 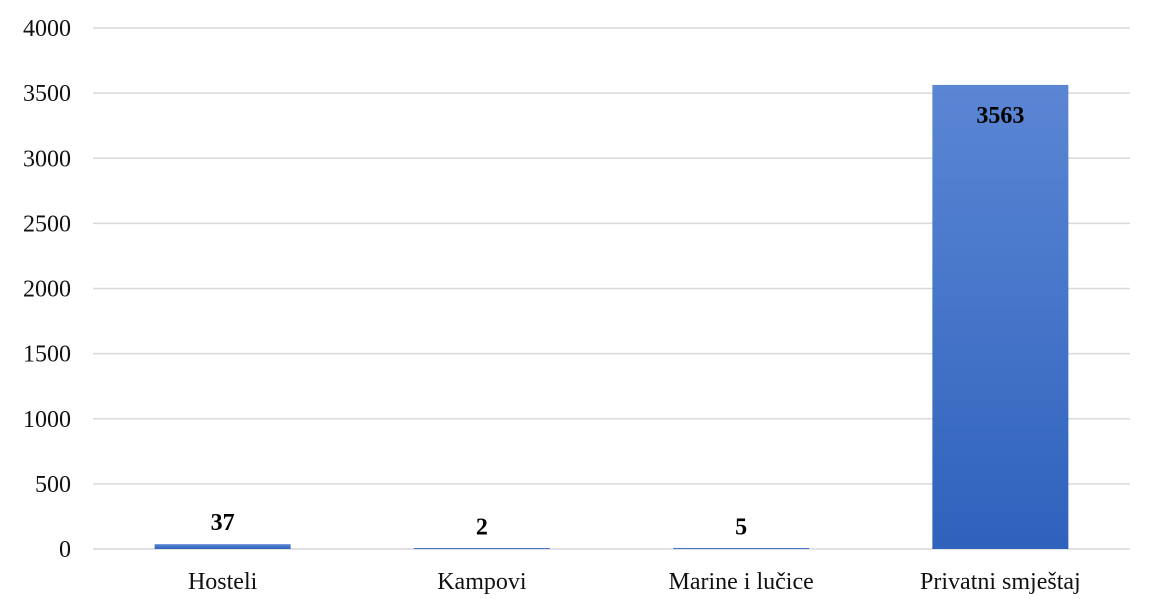 What do you see at coordinates (223, 523) in the screenshot?
I see `data-label-1: 37` at bounding box center [223, 523].